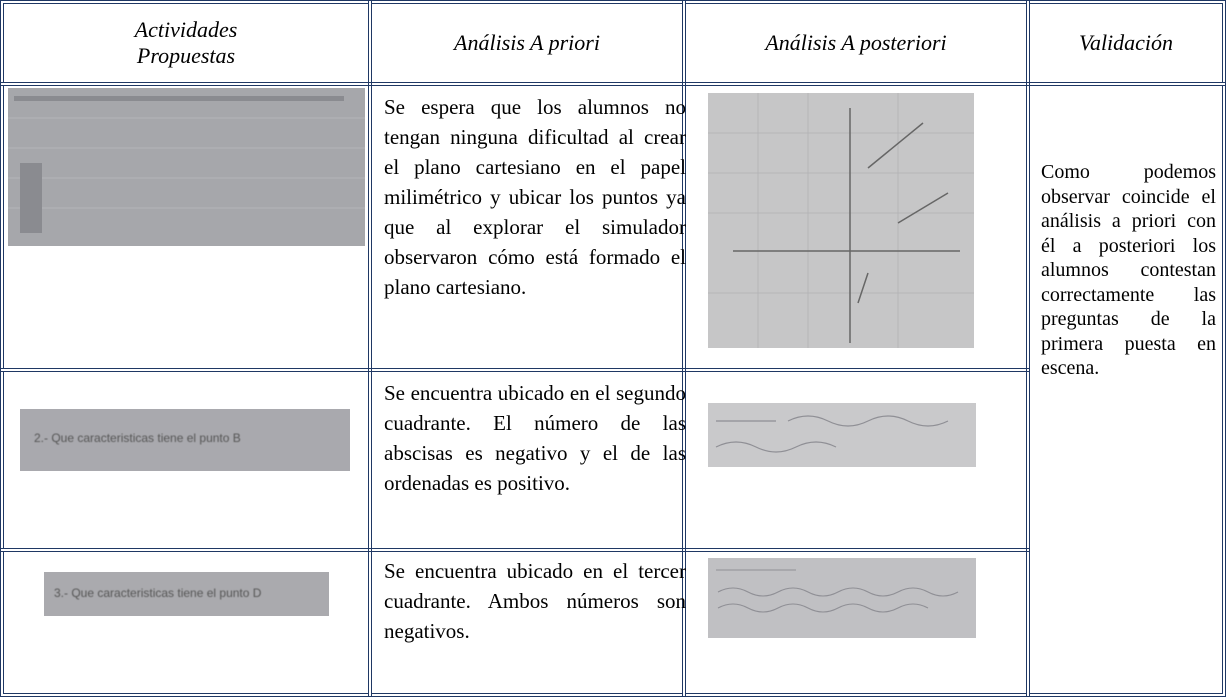 The image size is (1226, 697). I want to click on header-cell: Validación, so click(1126, 43).